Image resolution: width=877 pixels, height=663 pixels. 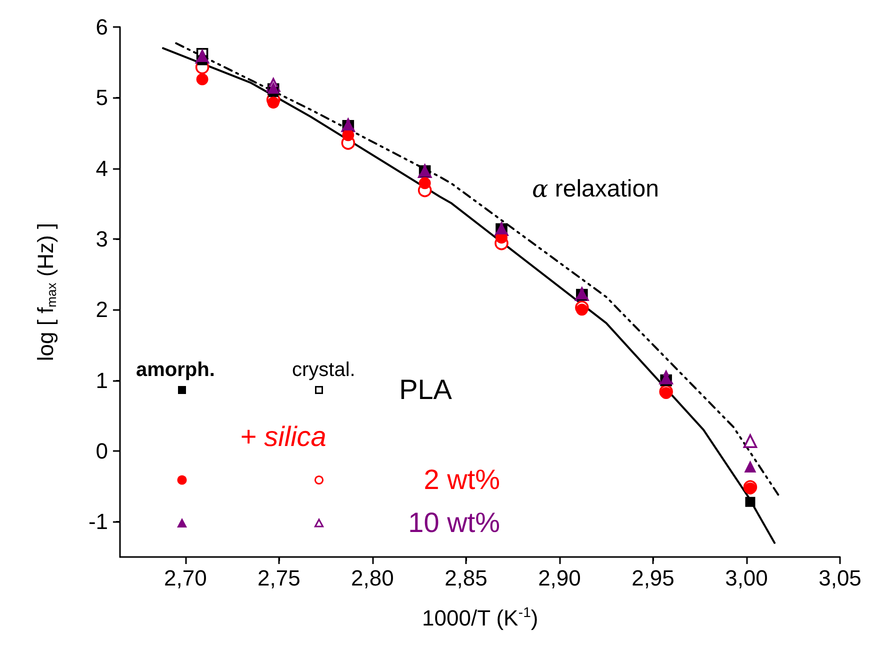 I want to click on annotation: amorph., so click(x=175, y=370).